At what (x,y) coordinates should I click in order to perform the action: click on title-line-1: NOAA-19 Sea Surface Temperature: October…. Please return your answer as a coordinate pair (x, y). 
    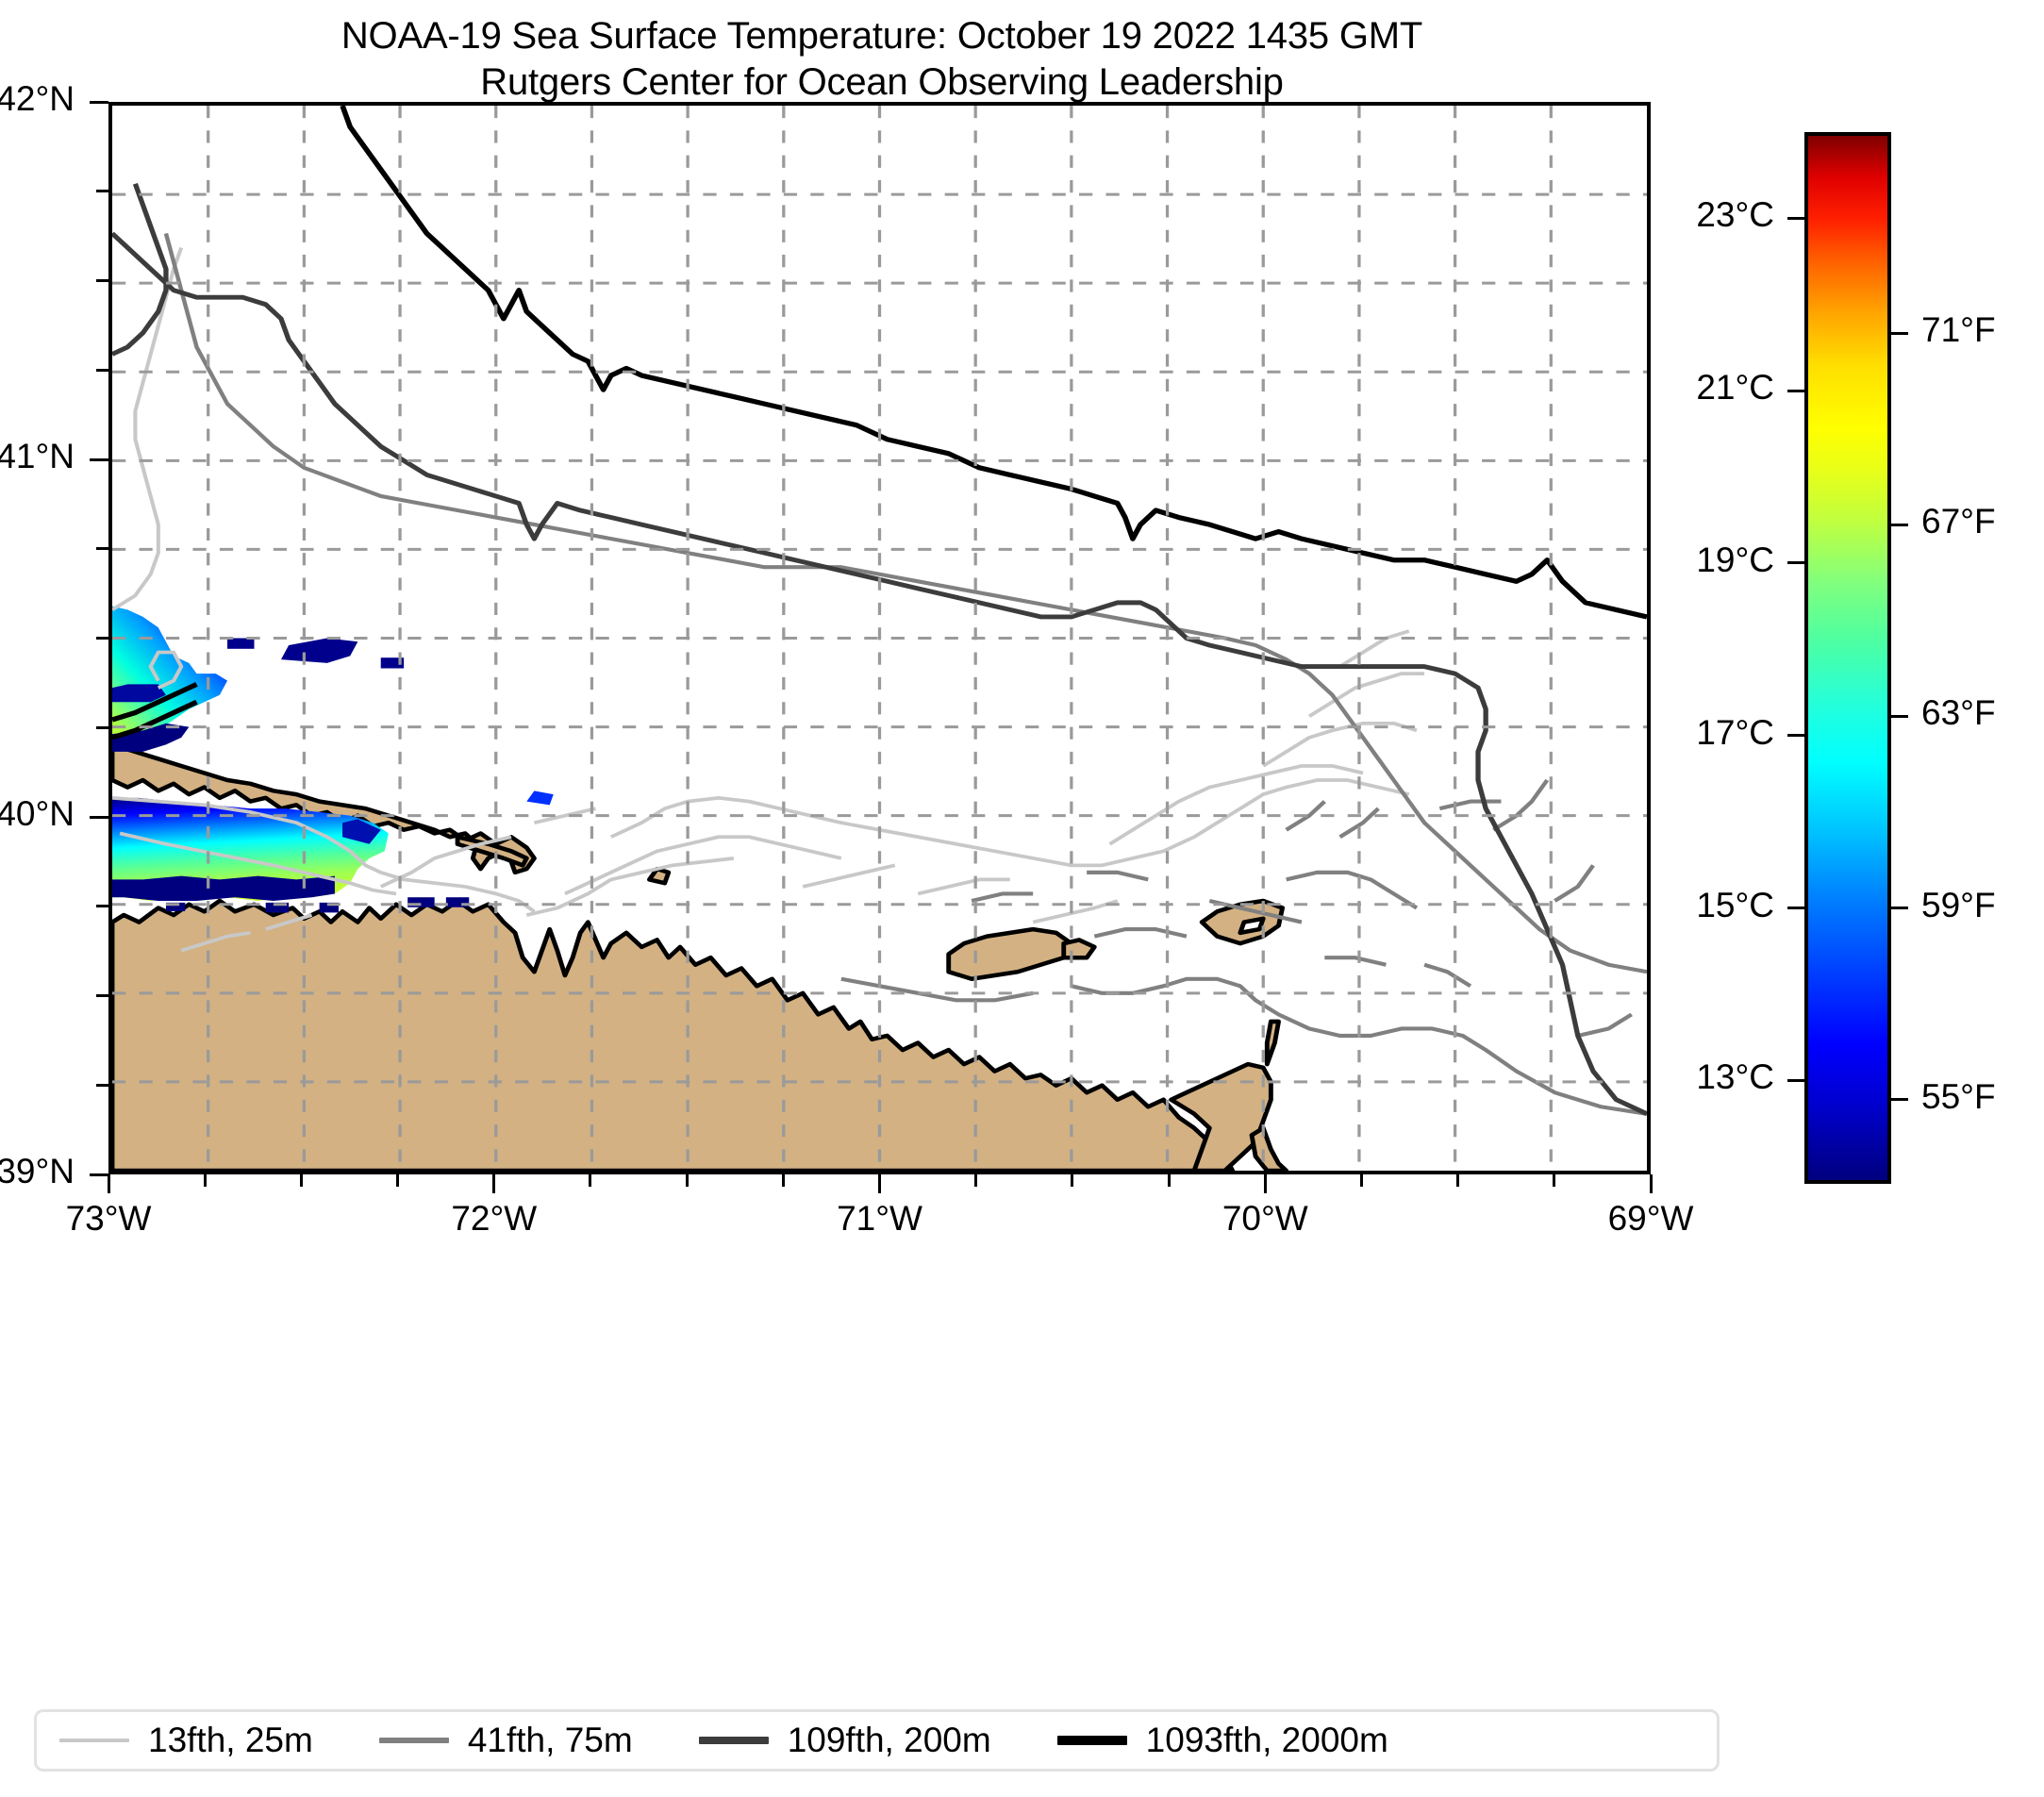
    Looking at the image, I should click on (882, 36).